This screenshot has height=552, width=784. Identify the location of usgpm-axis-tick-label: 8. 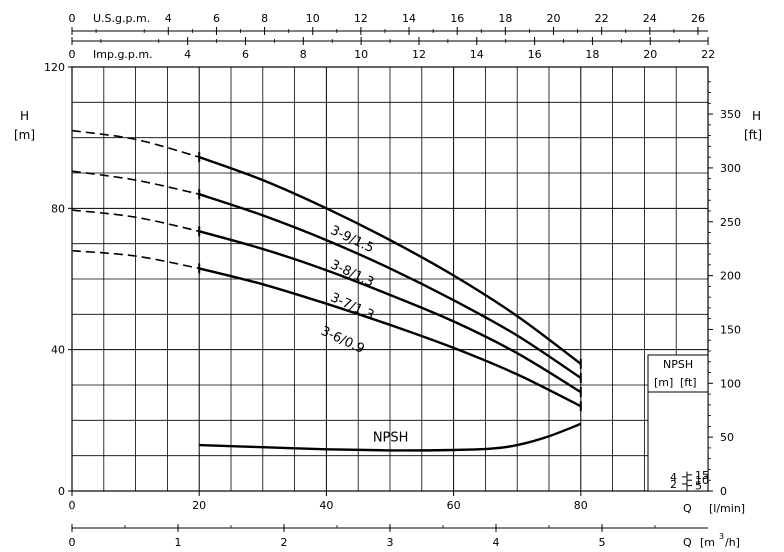
(264, 18).